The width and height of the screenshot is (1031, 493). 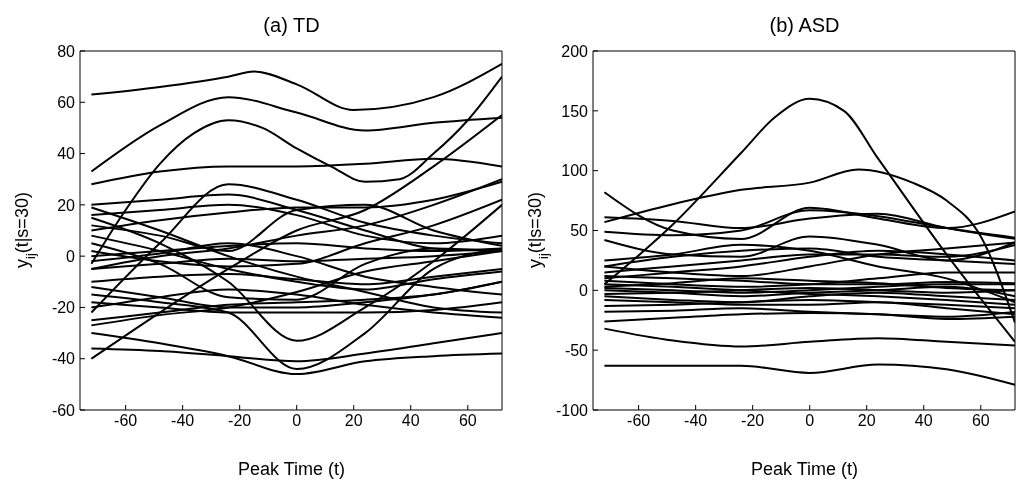 I want to click on y-tick-label: 20, so click(x=66, y=205).